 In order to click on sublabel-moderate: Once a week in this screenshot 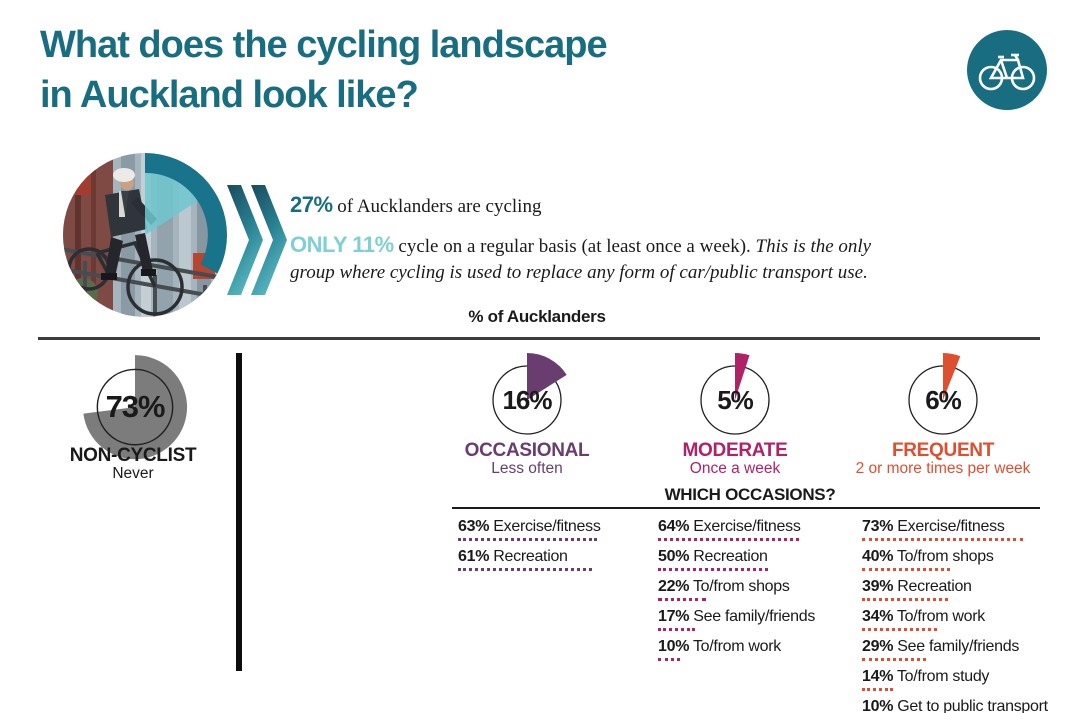, I will do `click(735, 468)`.